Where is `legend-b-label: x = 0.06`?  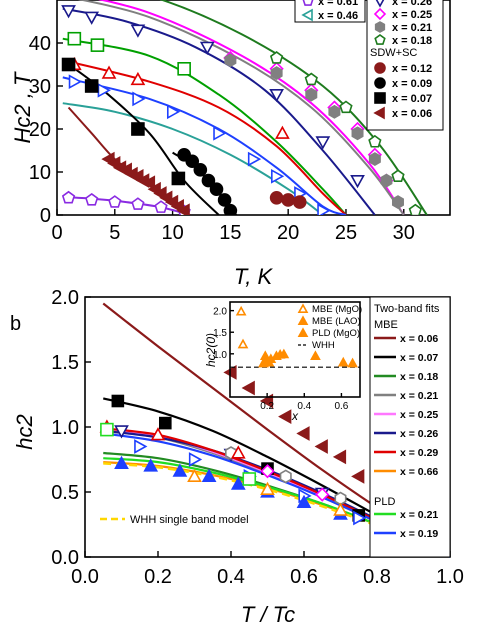 legend-b-label: x = 0.06 is located at coordinates (419, 339).